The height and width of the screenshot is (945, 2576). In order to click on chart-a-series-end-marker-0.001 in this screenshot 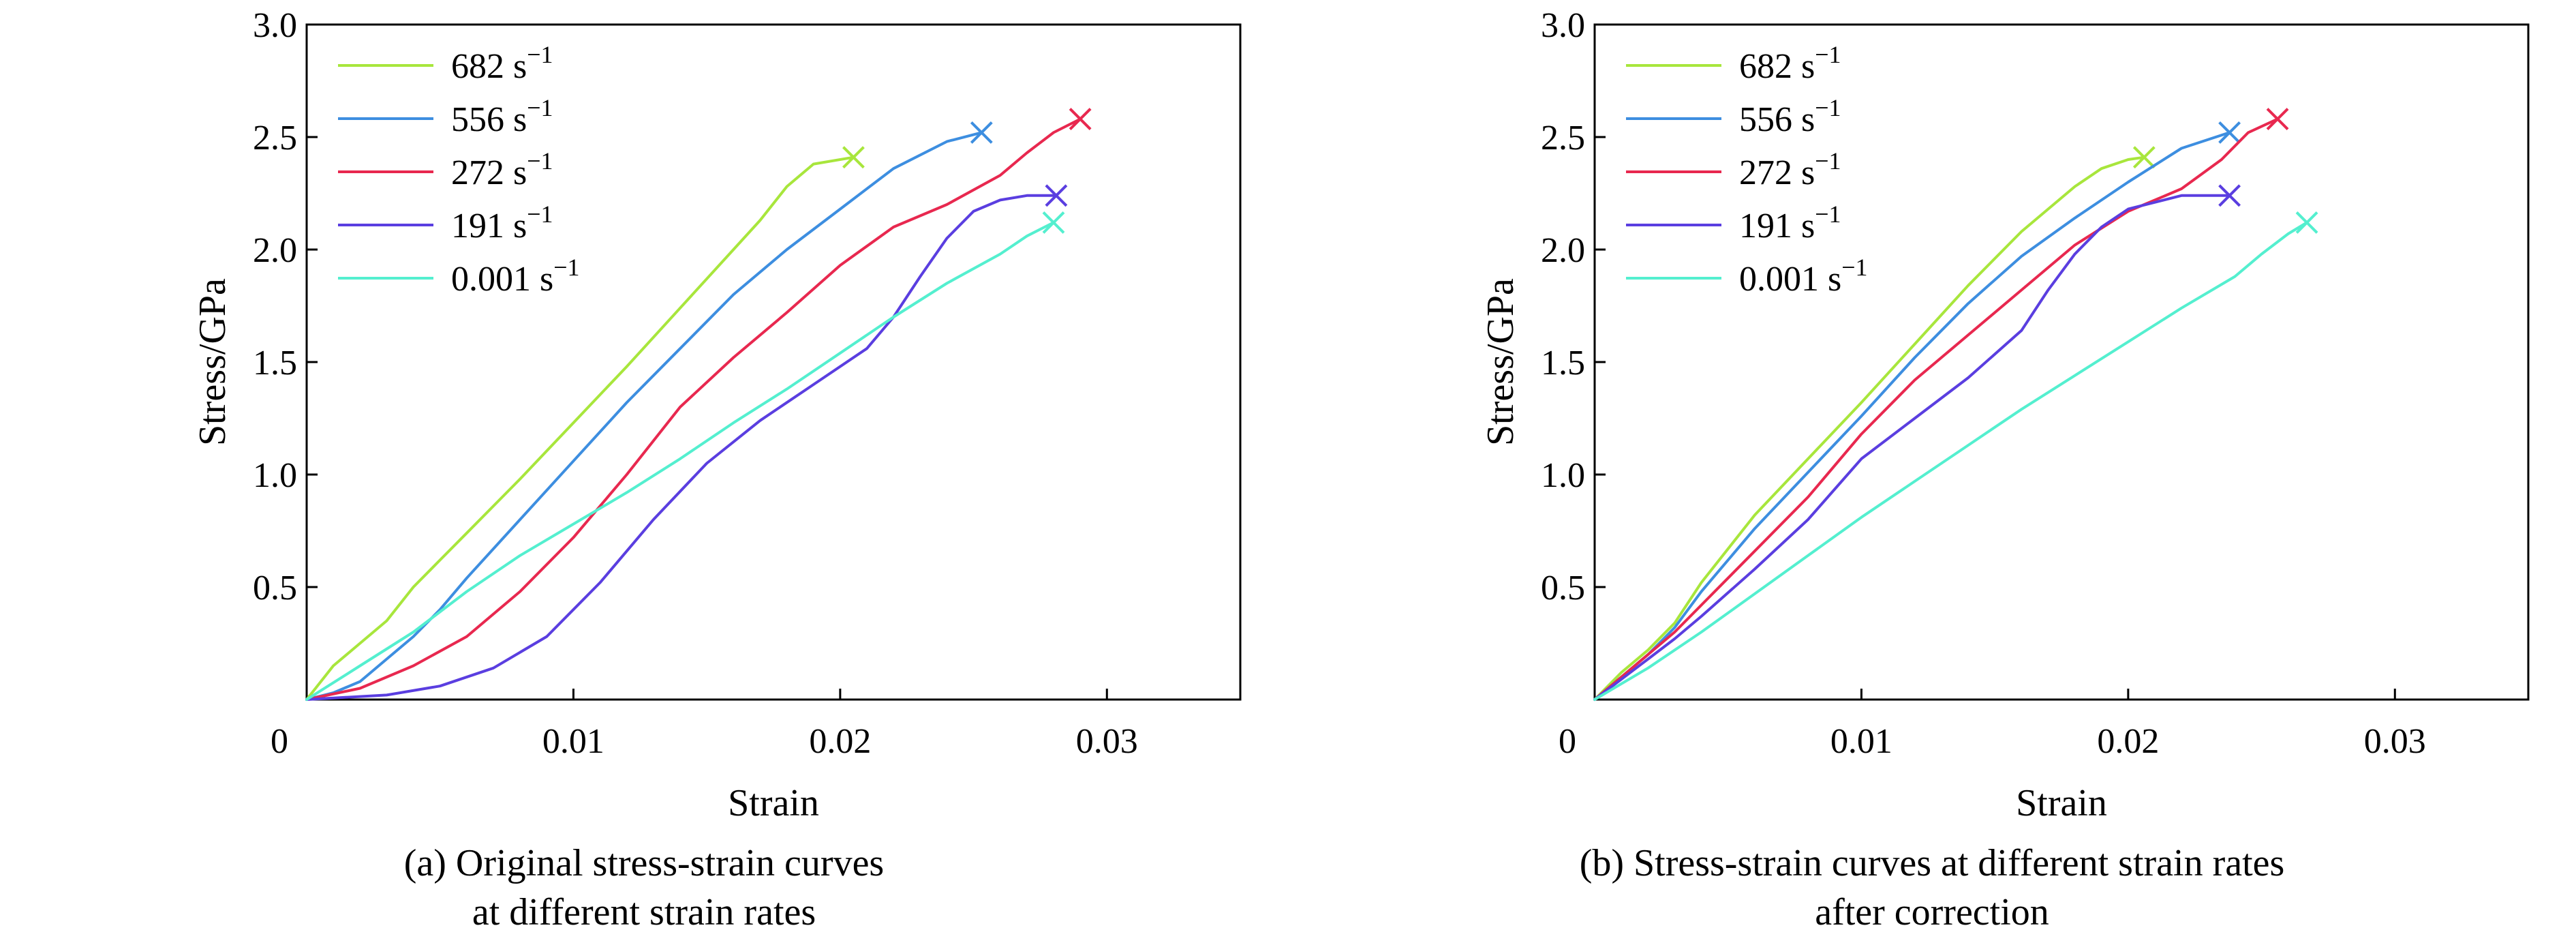, I will do `click(1053, 222)`.